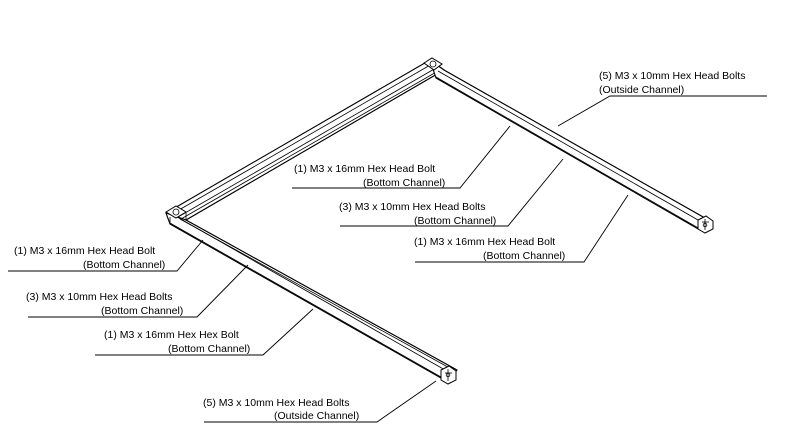 Image resolution: width=787 pixels, height=447 pixels. I want to click on callout-bottom-outside-line2: (Outside Channel), so click(316, 416).